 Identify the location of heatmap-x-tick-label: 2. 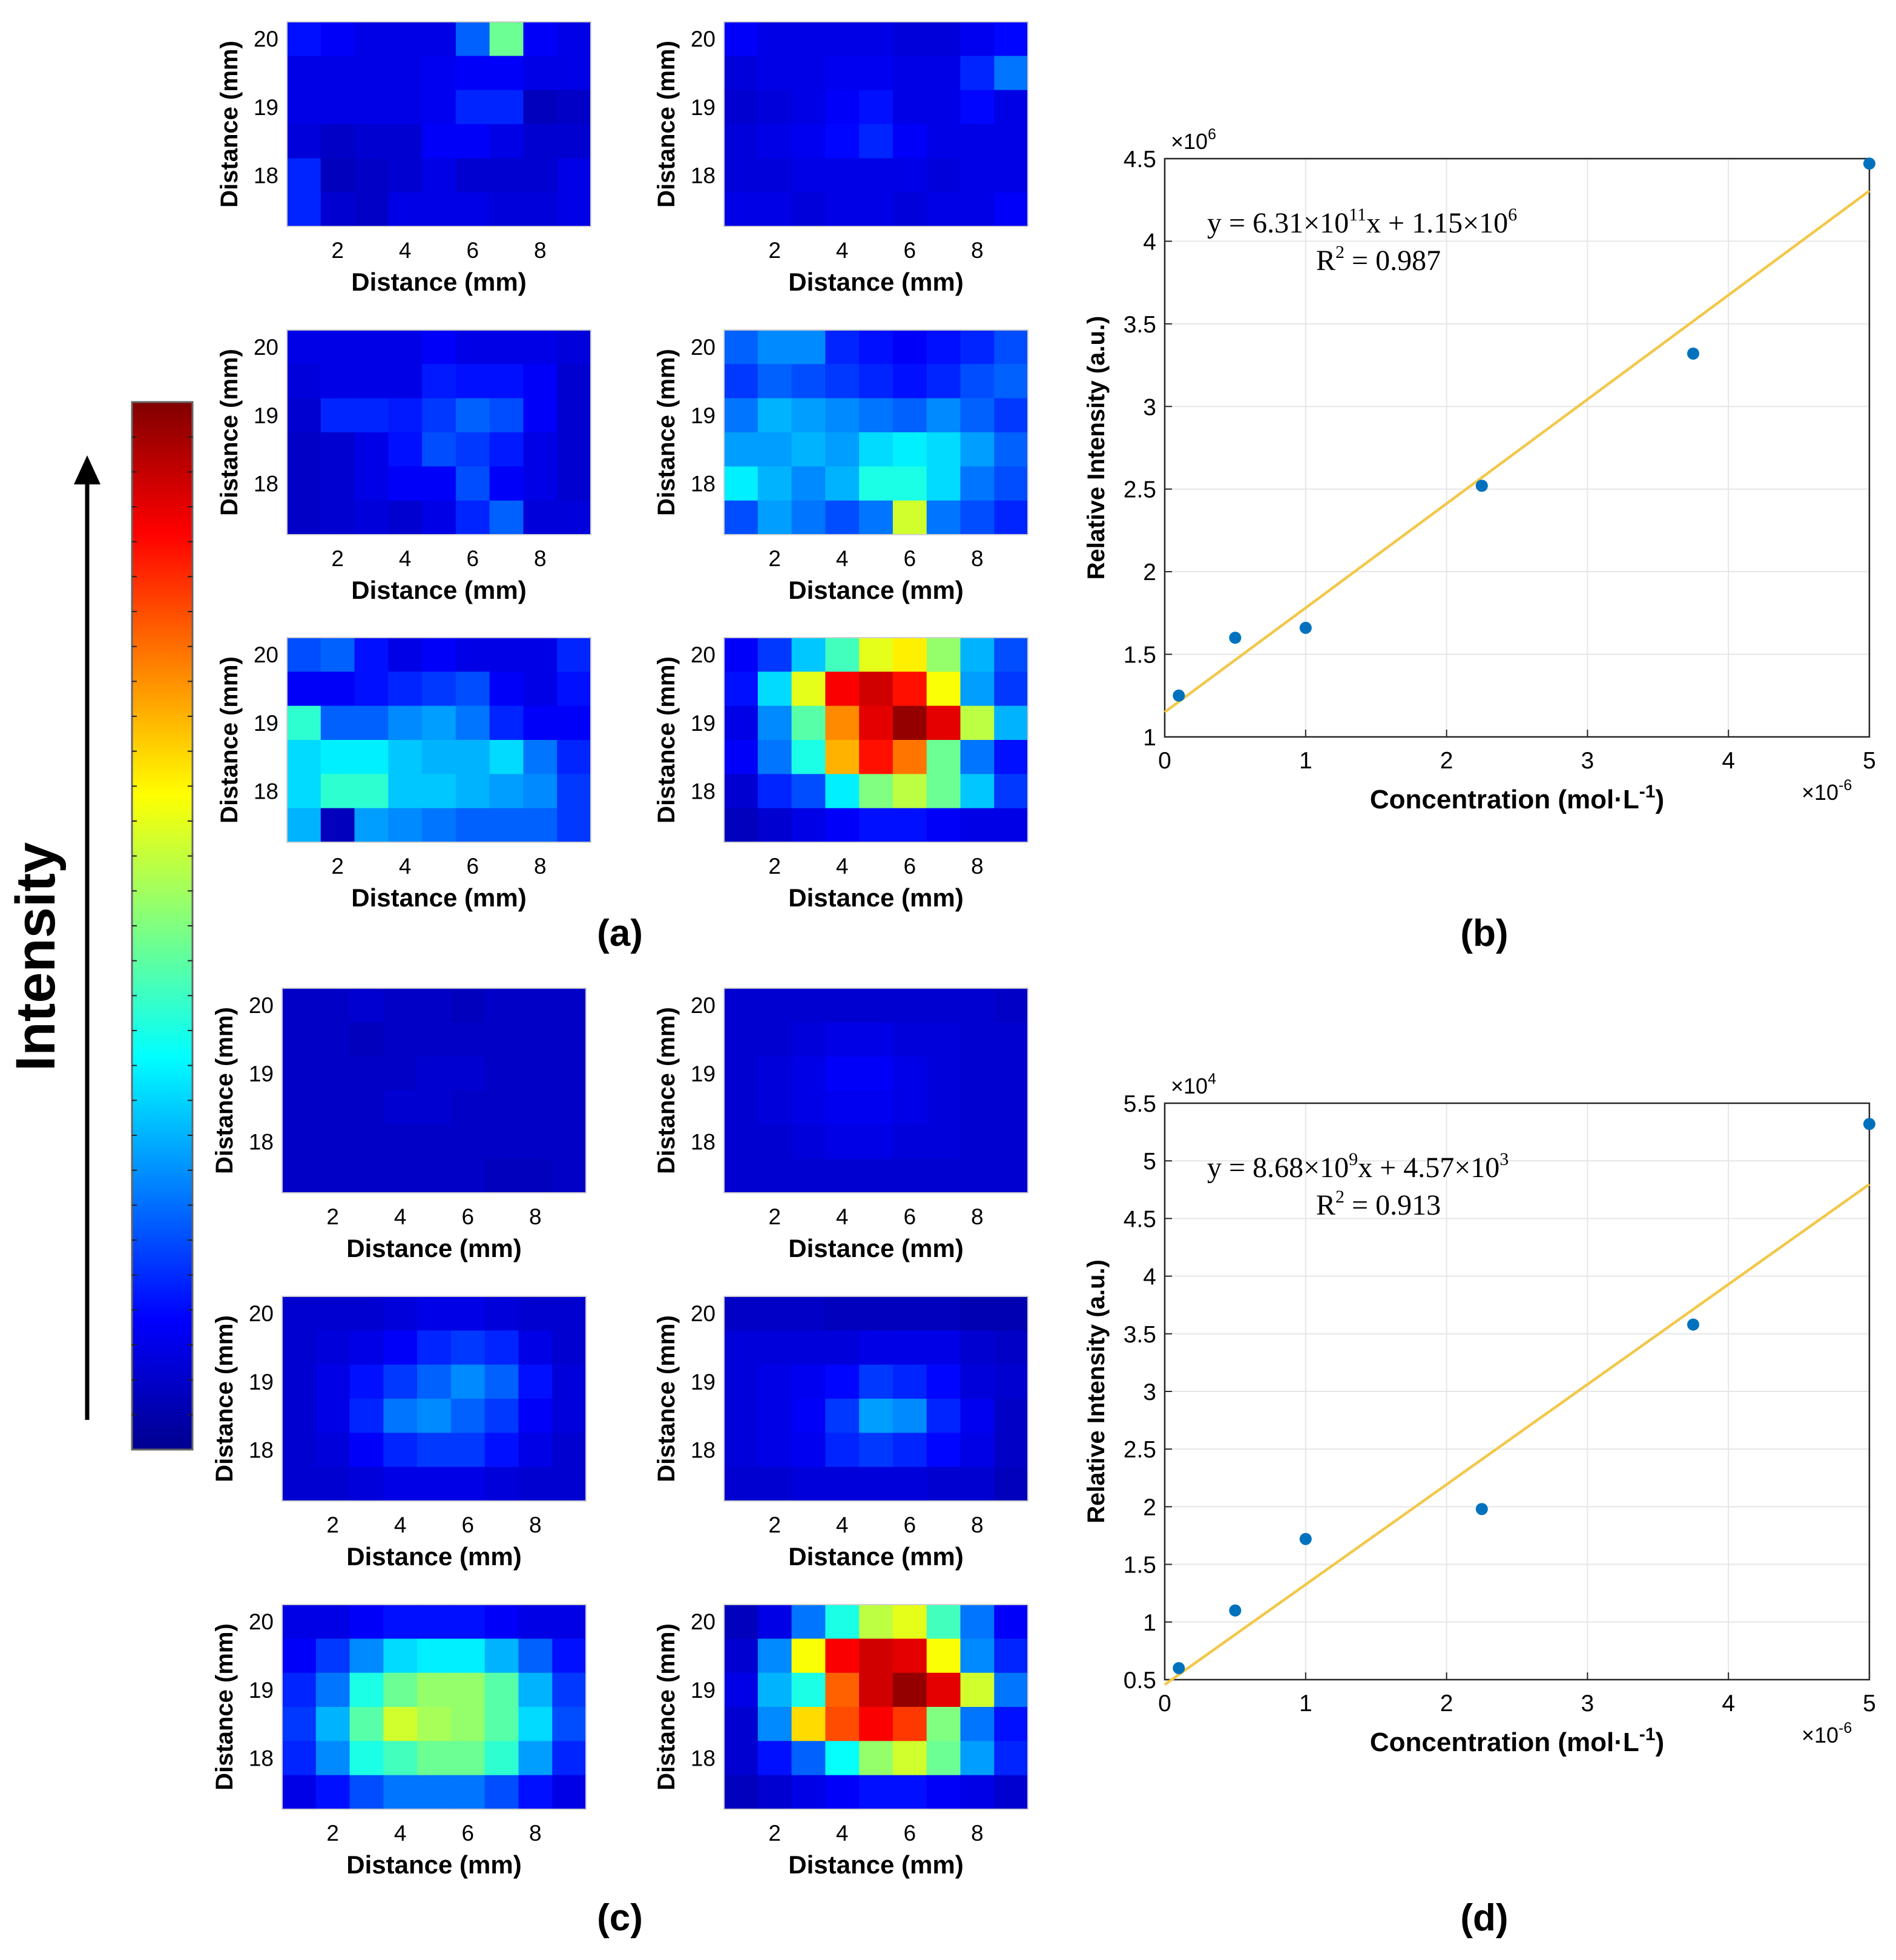
(774, 1834).